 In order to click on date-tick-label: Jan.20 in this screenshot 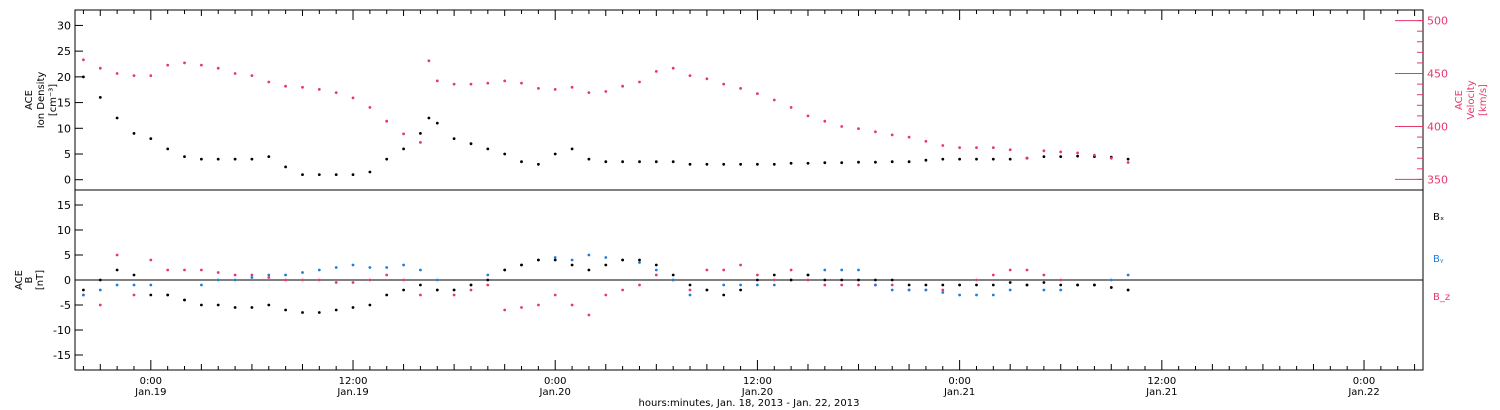, I will do `click(757, 392)`.